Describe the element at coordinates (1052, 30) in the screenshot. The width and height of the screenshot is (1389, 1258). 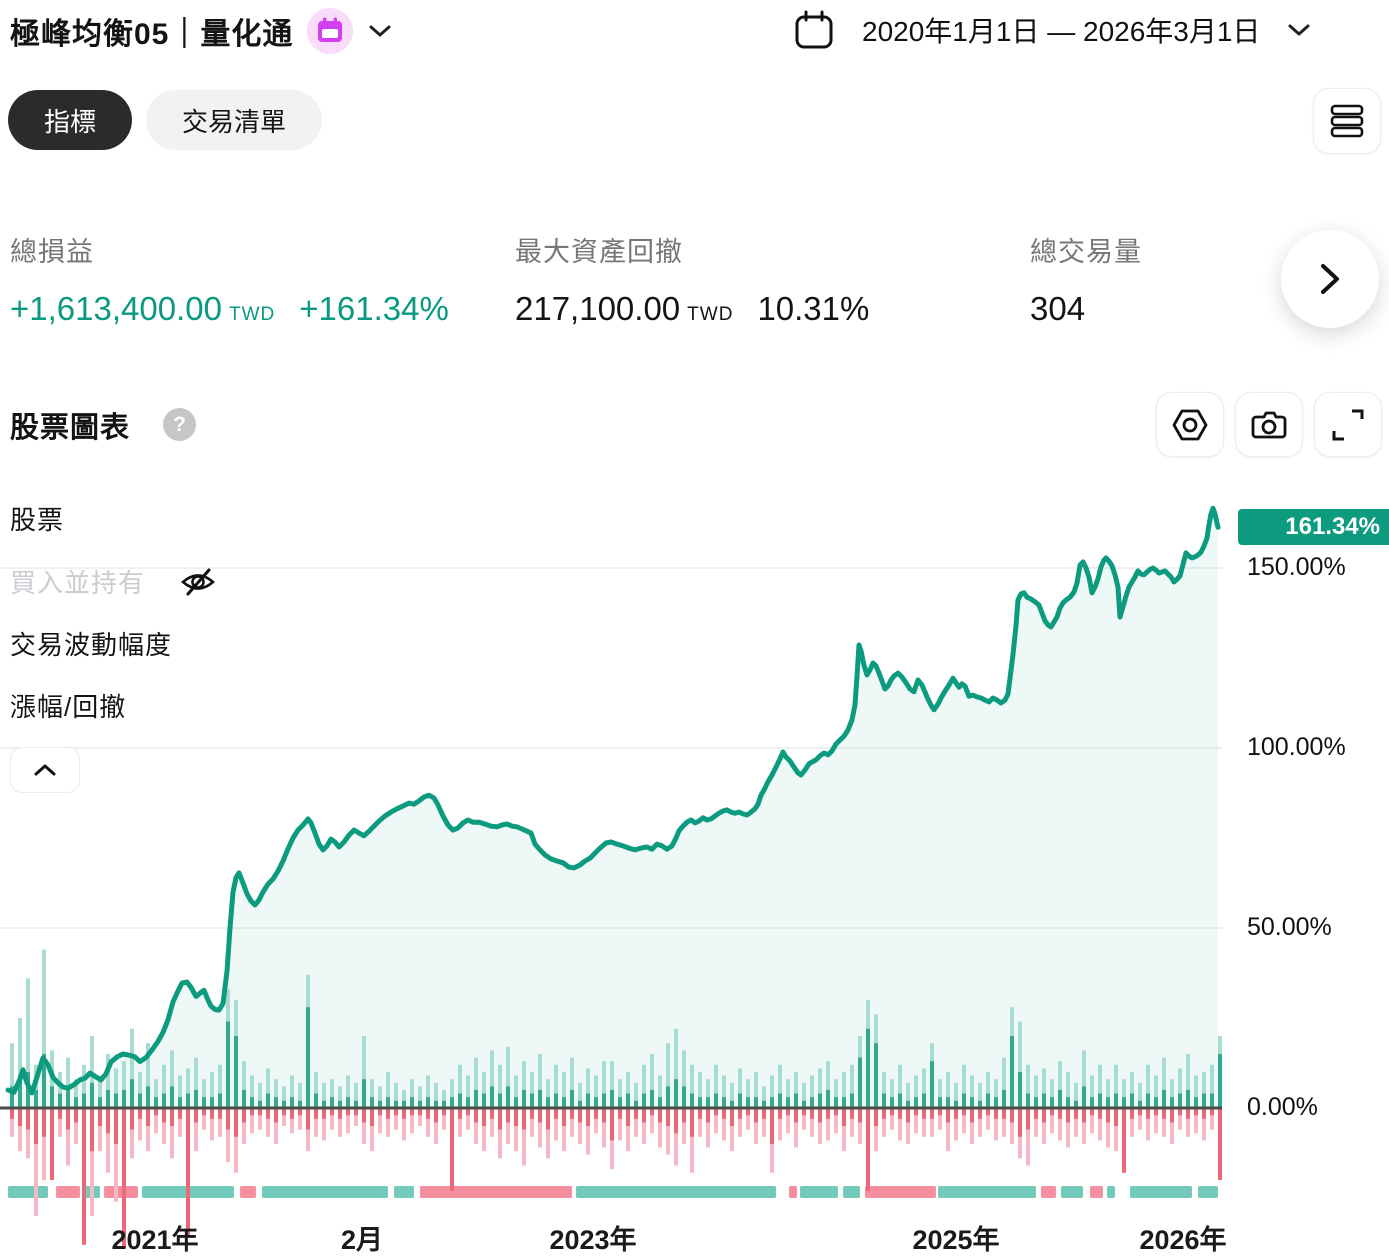
I see `date-range-selector: 2020年1月1日 — 2026年3月1日` at that location.